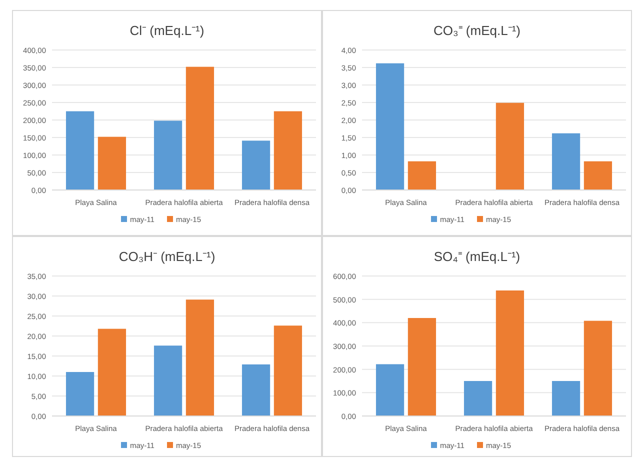 This screenshot has height=458, width=643. What do you see at coordinates (477, 30) in the screenshot?
I see `chart-title: CO₃⁼ (mEq.L⁻¹)` at bounding box center [477, 30].